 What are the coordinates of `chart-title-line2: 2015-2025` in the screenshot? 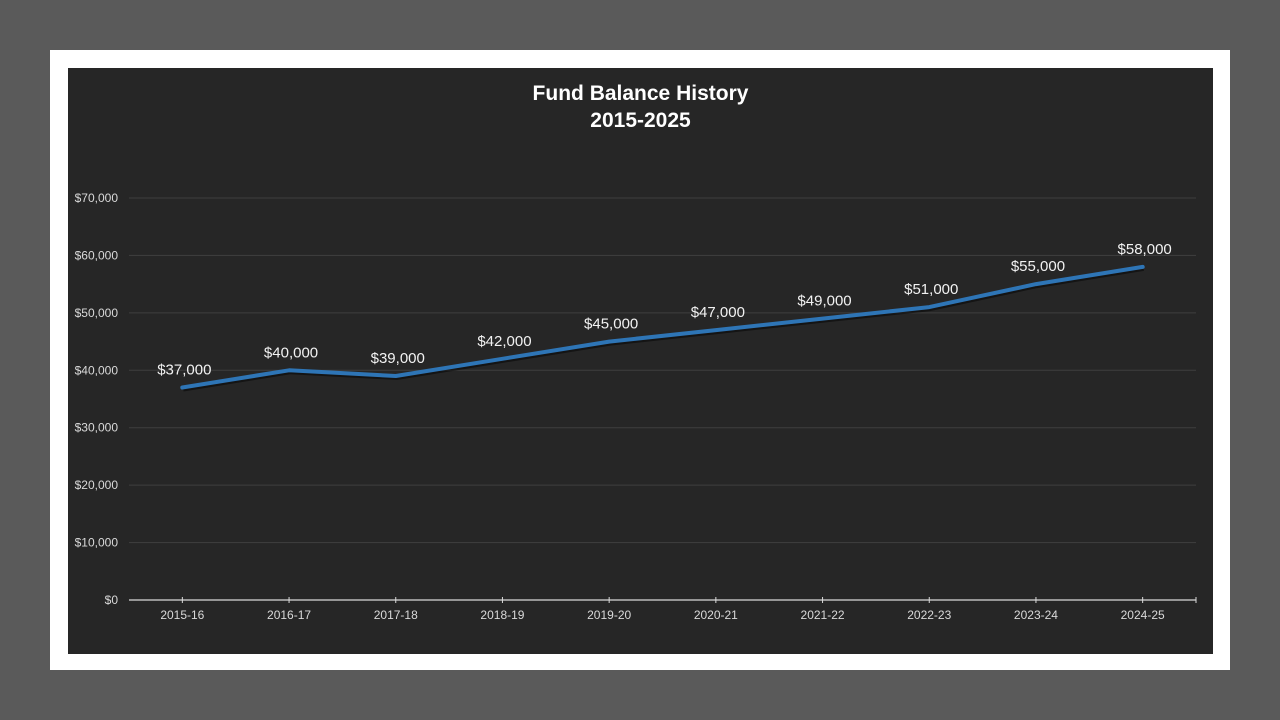 It's located at (640, 120).